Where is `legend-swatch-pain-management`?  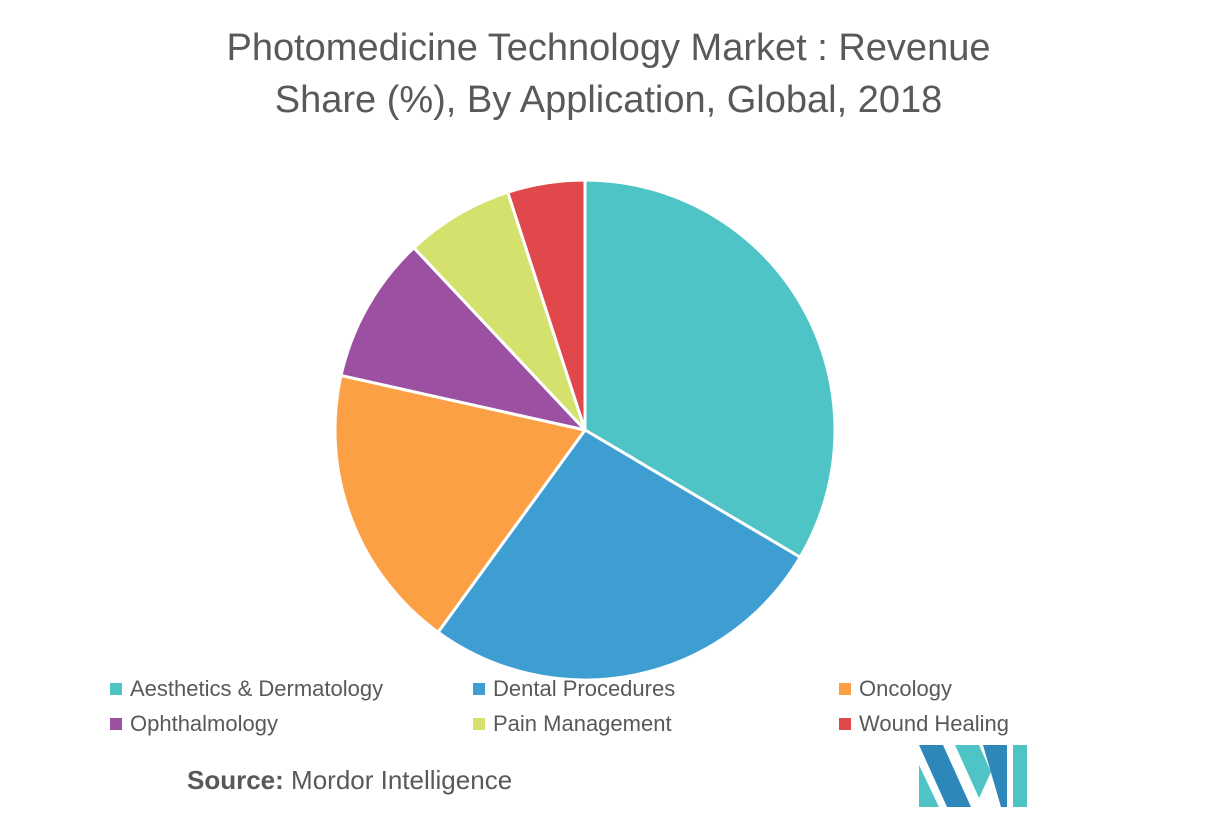
legend-swatch-pain-management is located at coordinates (479, 724).